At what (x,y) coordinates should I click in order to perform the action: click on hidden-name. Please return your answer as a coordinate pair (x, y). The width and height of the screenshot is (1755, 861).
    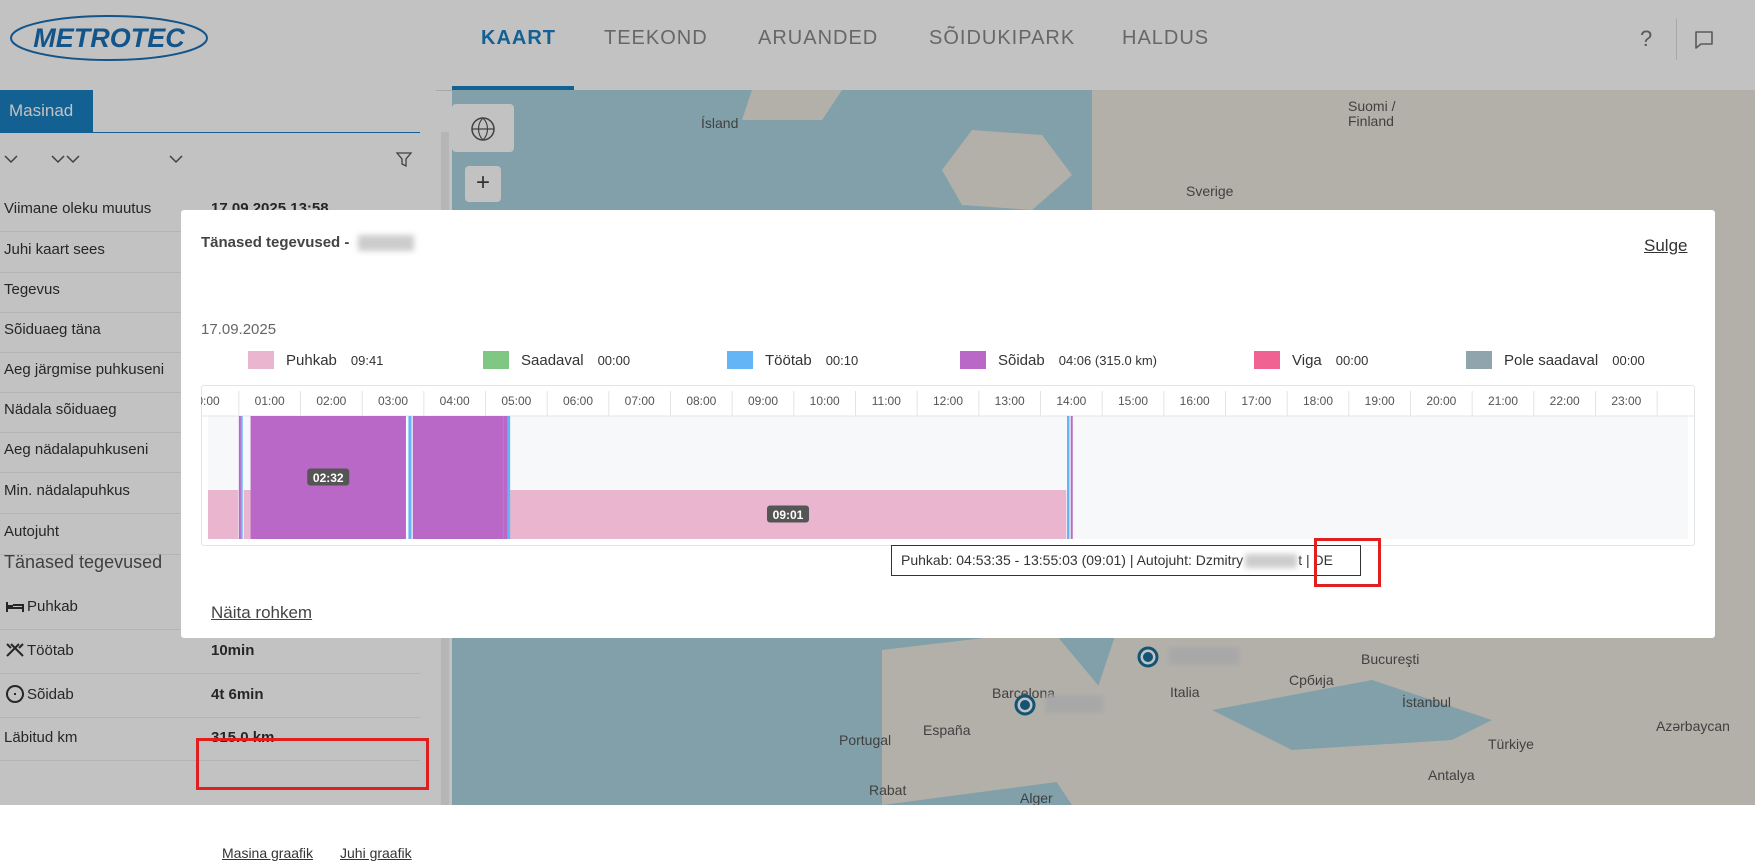
    Looking at the image, I should click on (386, 243).